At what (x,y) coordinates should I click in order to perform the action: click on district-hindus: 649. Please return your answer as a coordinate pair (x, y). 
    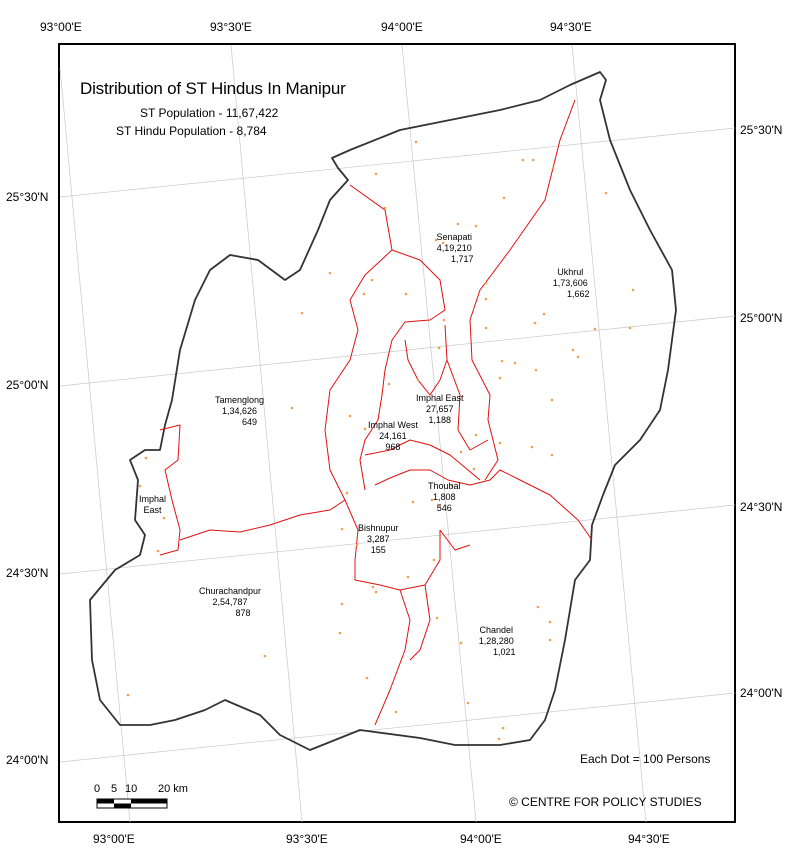
    Looking at the image, I should click on (250, 422).